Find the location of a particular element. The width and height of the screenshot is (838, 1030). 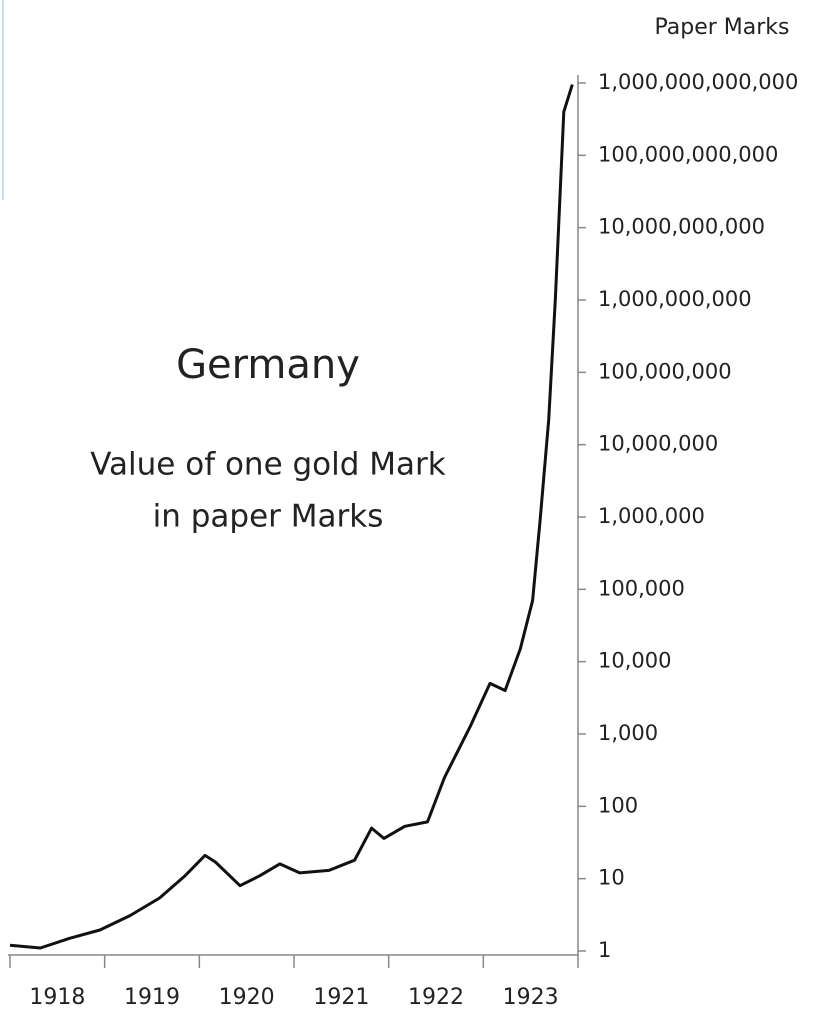

y-axis-label: Paper Marks is located at coordinates (721, 27).